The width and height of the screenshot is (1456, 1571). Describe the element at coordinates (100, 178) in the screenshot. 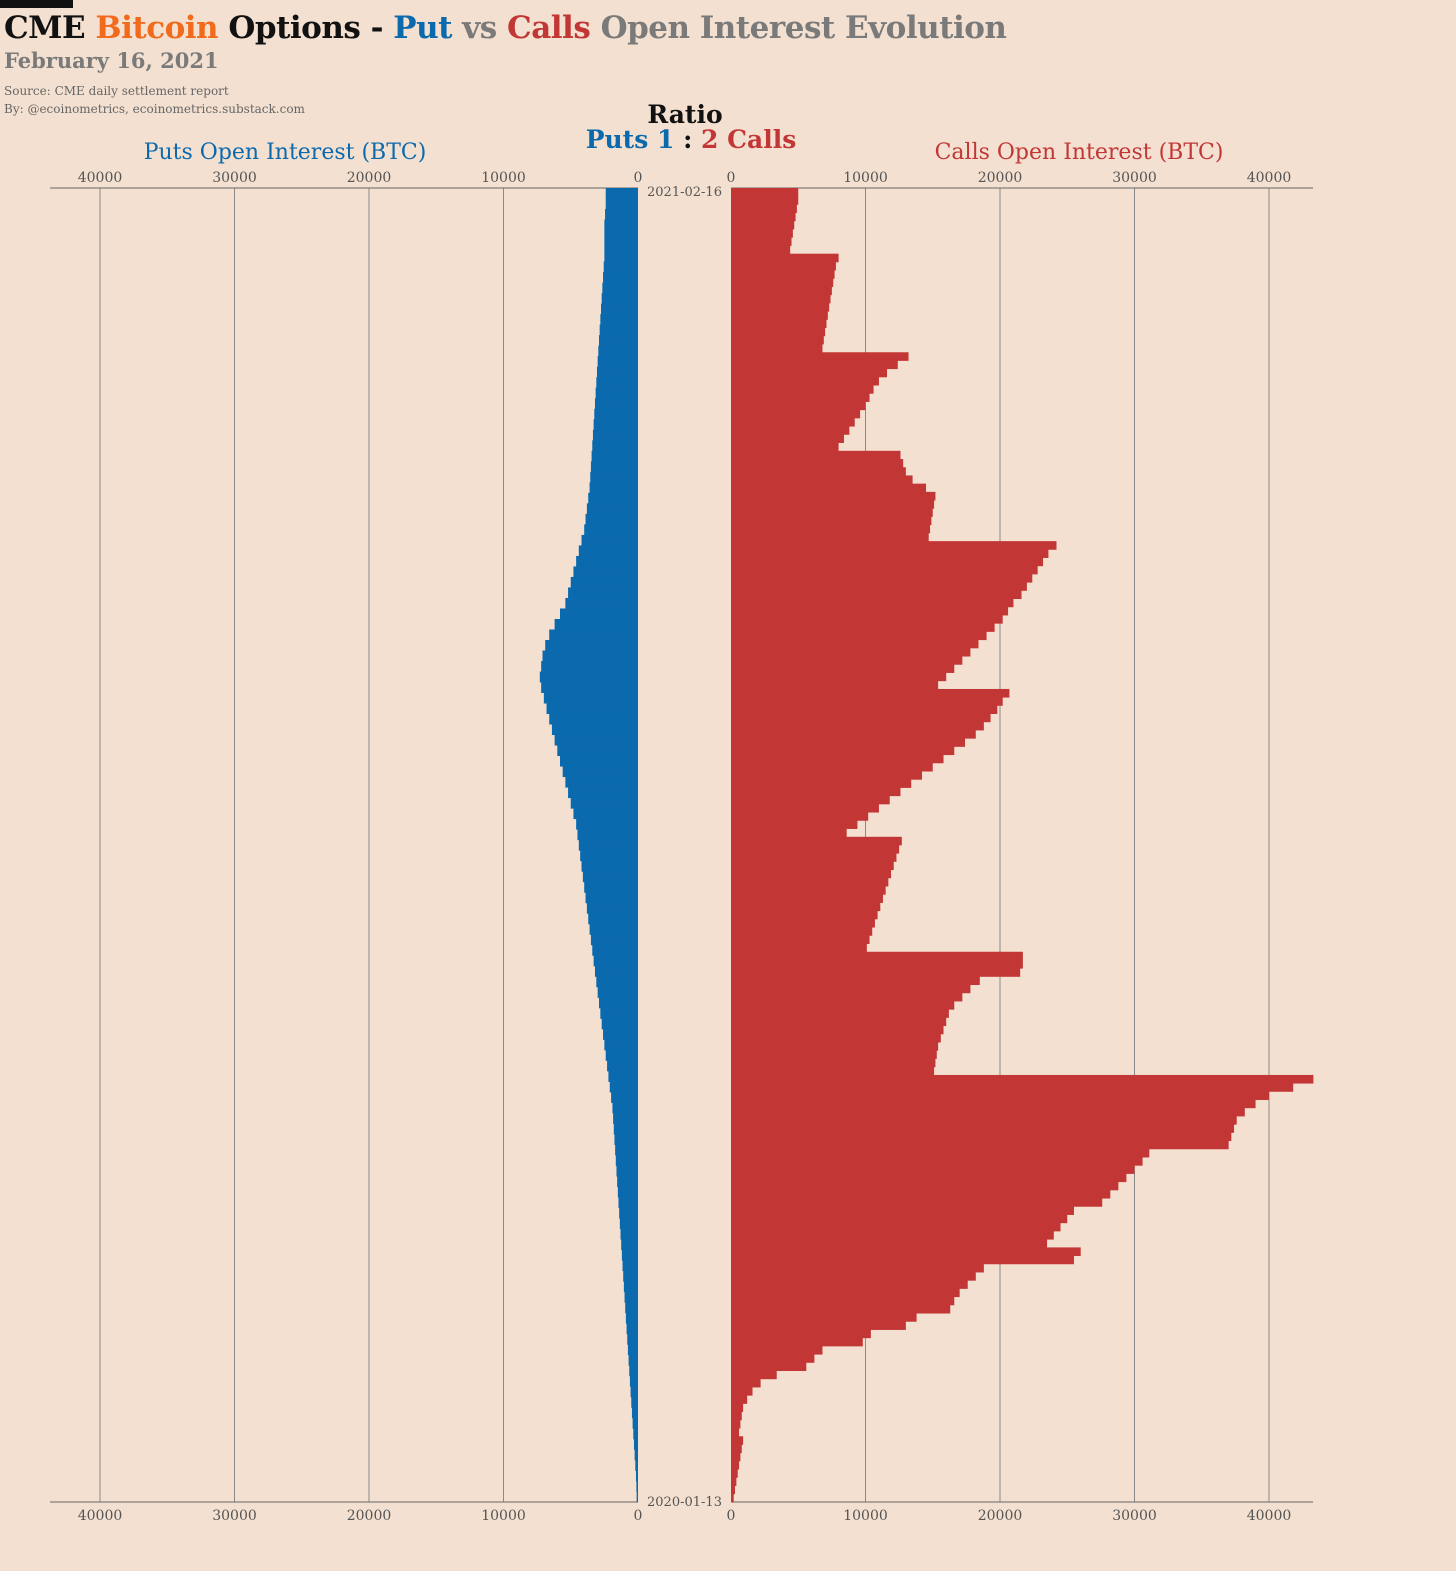

I see `tick-label-puts-top: 40000` at that location.